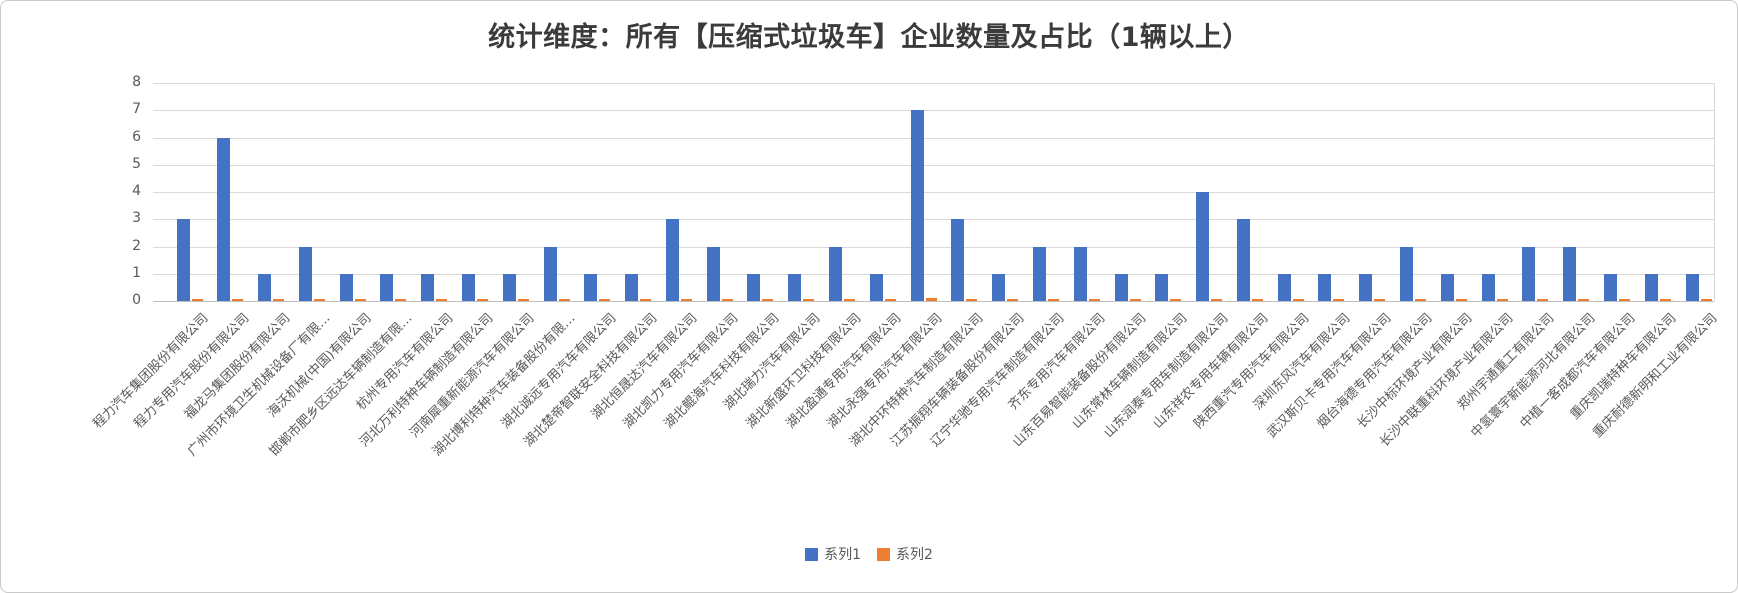  What do you see at coordinates (136, 218) in the screenshot?
I see `y-axis-tick-label: 3` at bounding box center [136, 218].